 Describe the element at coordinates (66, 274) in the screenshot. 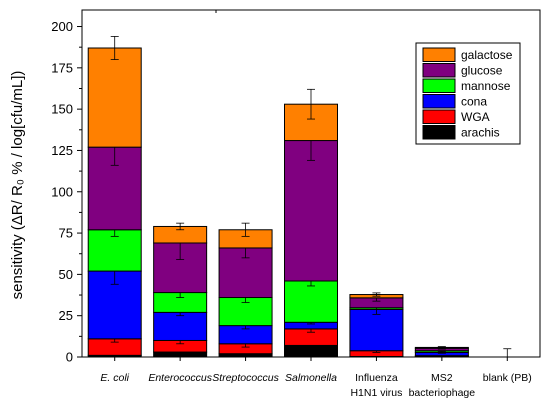

I see `y-tick-label-50: 50` at that location.